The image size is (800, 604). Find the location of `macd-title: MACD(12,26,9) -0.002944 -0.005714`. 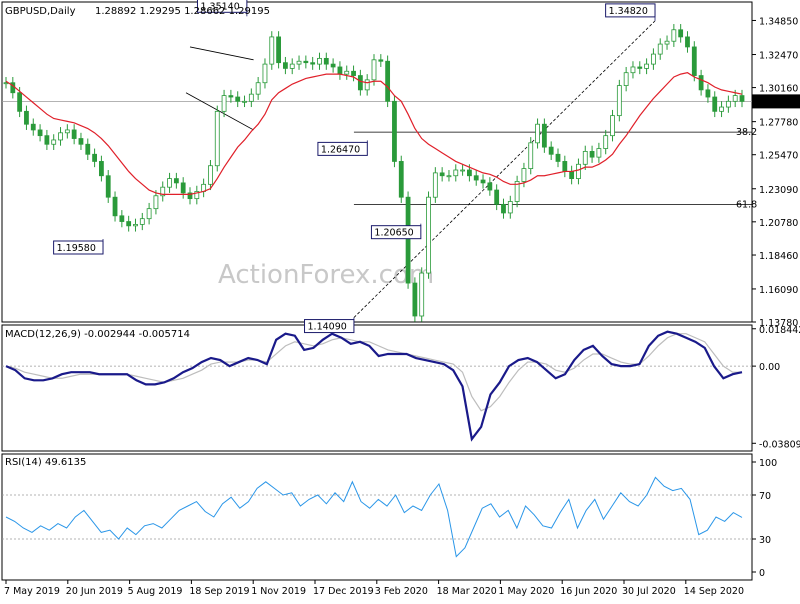

macd-title: MACD(12,26,9) -0.002944 -0.005714 is located at coordinates (97, 334).